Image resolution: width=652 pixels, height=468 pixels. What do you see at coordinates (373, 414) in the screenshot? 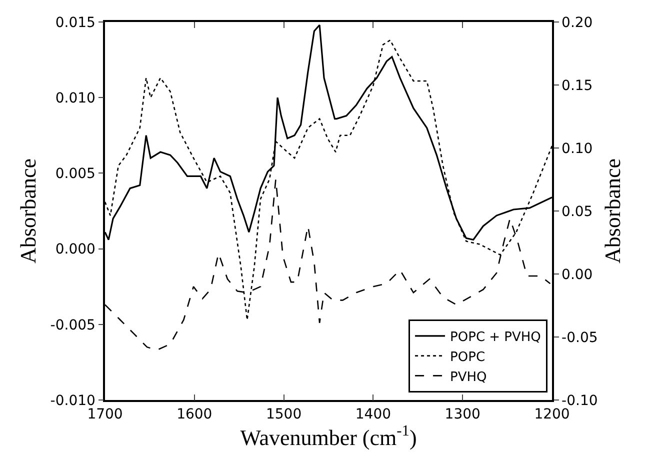
I see `x-tick-label: 1400` at bounding box center [373, 414].